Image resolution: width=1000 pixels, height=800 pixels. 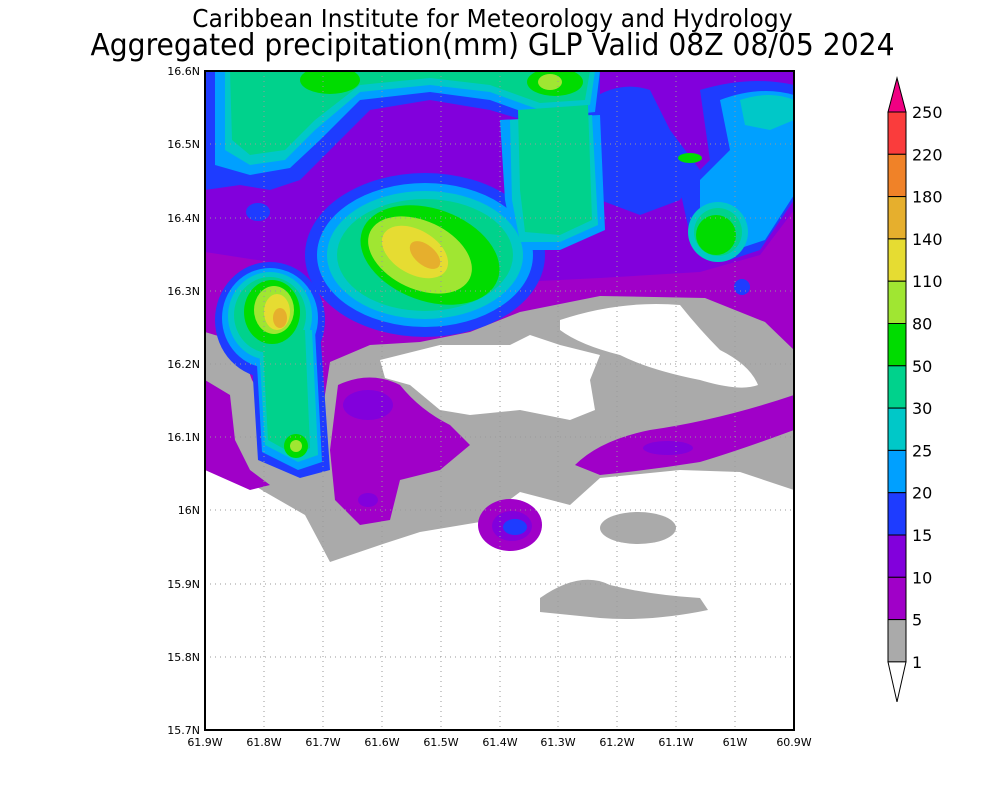 What do you see at coordinates (922, 535) in the screenshot?
I see `colorbar-label: 15` at bounding box center [922, 535].